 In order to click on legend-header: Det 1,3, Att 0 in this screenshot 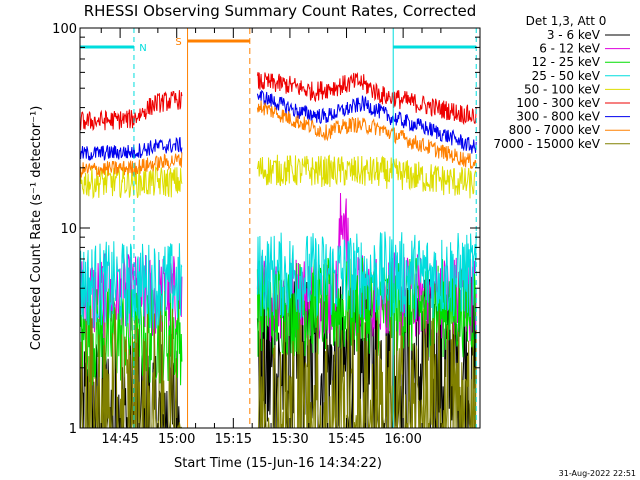, I will do `click(566, 21)`.